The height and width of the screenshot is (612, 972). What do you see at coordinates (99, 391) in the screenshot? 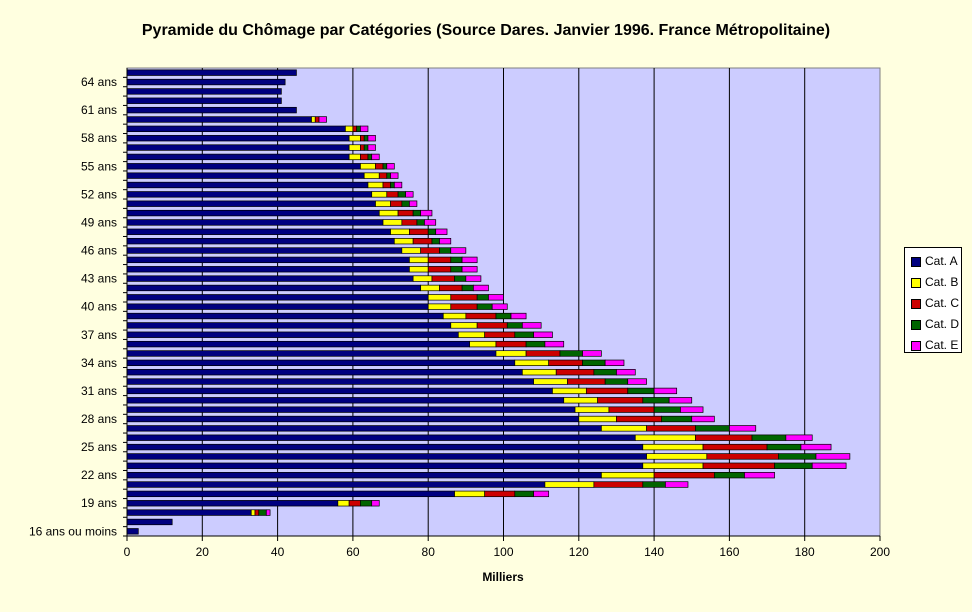
I see `y-tick-label: 31 ans` at bounding box center [99, 391].